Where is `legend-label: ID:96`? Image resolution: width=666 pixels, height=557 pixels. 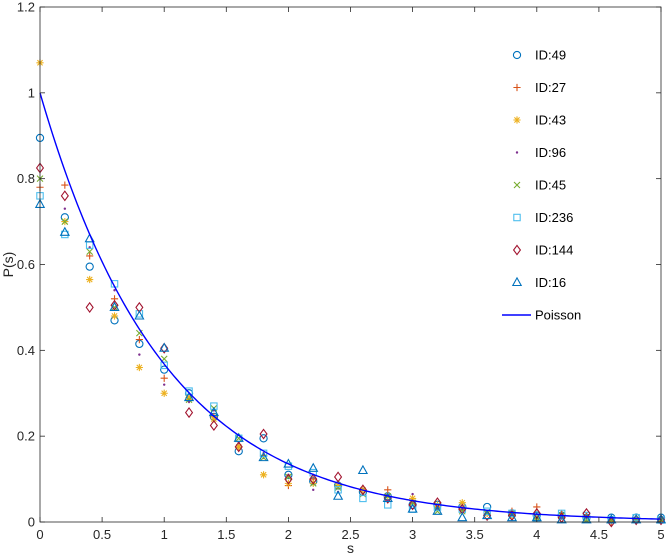 legend-label: ID:96 is located at coordinates (550, 152).